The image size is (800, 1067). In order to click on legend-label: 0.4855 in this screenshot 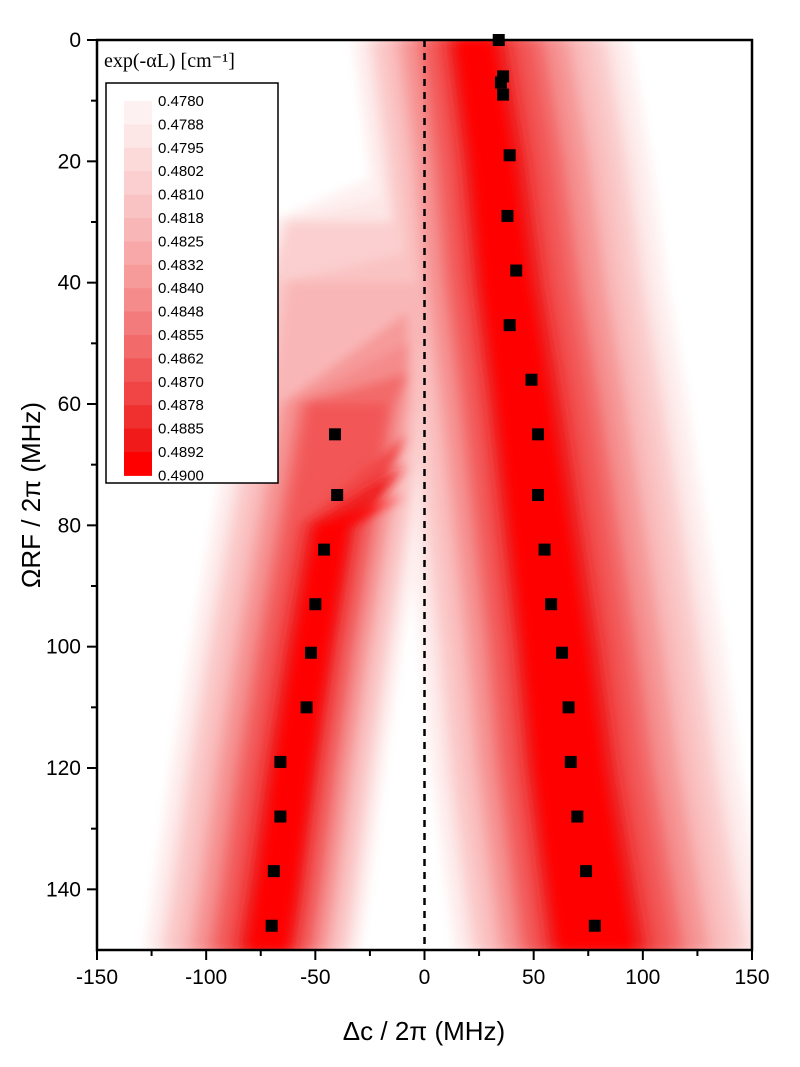, I will do `click(181, 335)`.